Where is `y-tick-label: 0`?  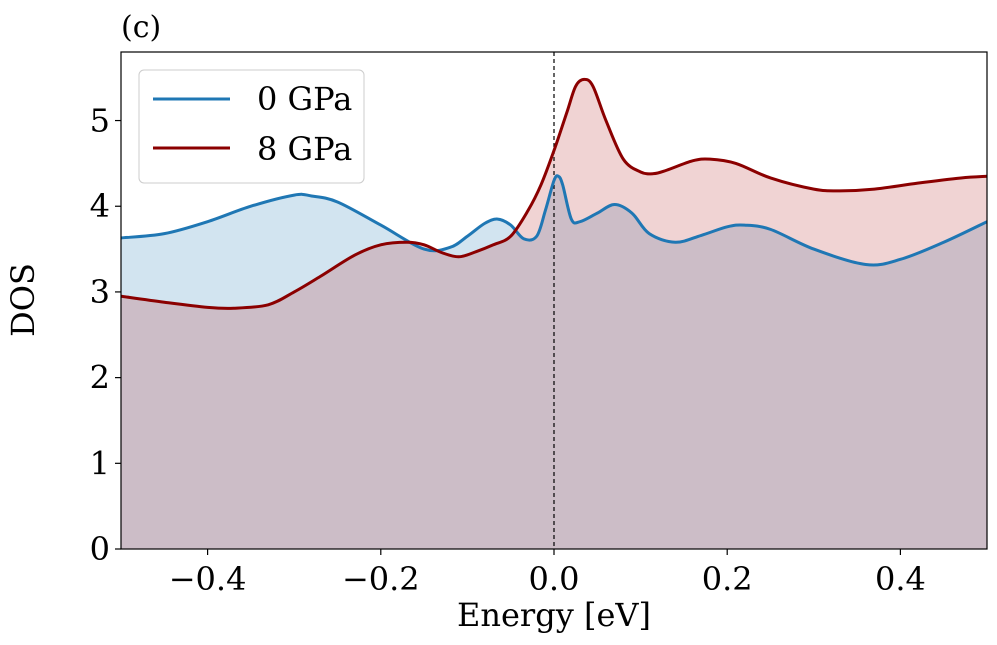 y-tick-label: 0 is located at coordinates (100, 549).